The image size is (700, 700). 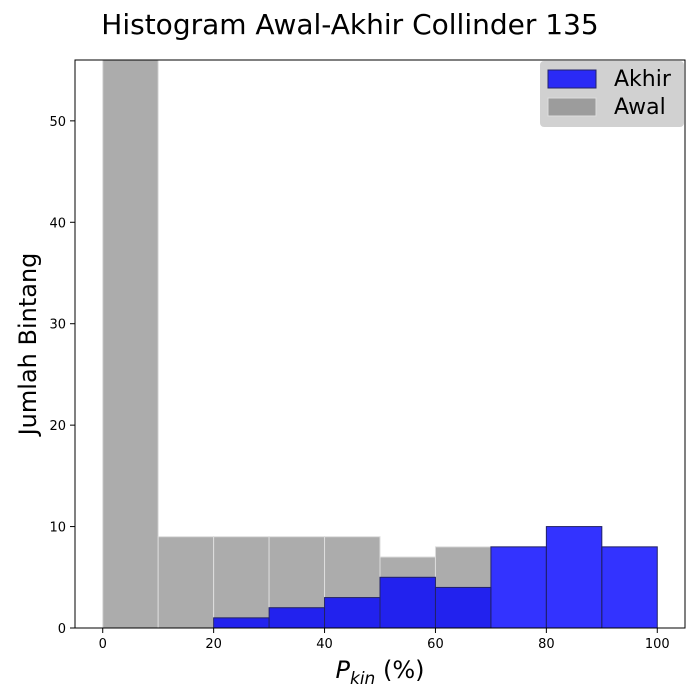 I want to click on x-axis-label-suffix: (%), so click(x=399, y=670).